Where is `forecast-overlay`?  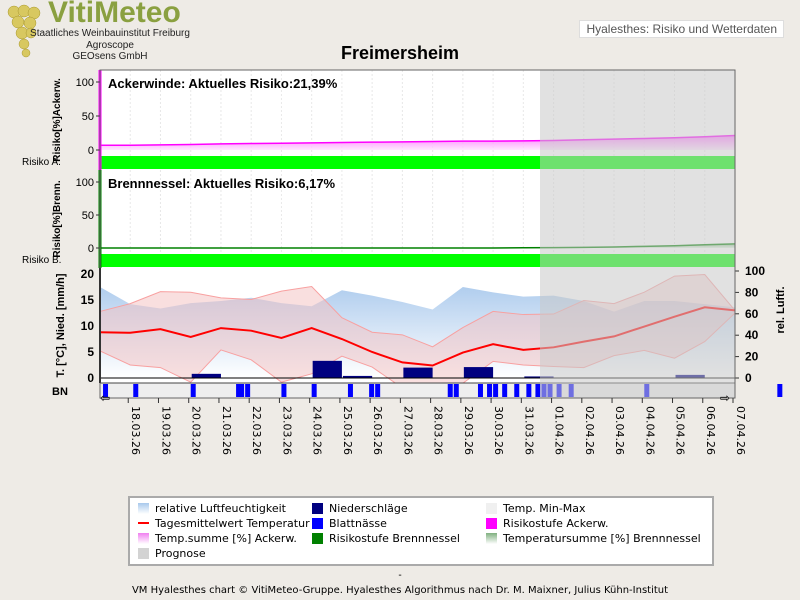
forecast-overlay is located at coordinates (637, 234).